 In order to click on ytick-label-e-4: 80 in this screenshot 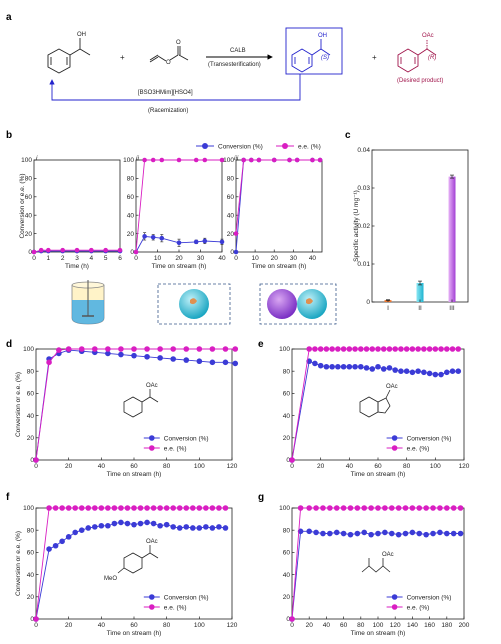, I will do `click(287, 371)`.